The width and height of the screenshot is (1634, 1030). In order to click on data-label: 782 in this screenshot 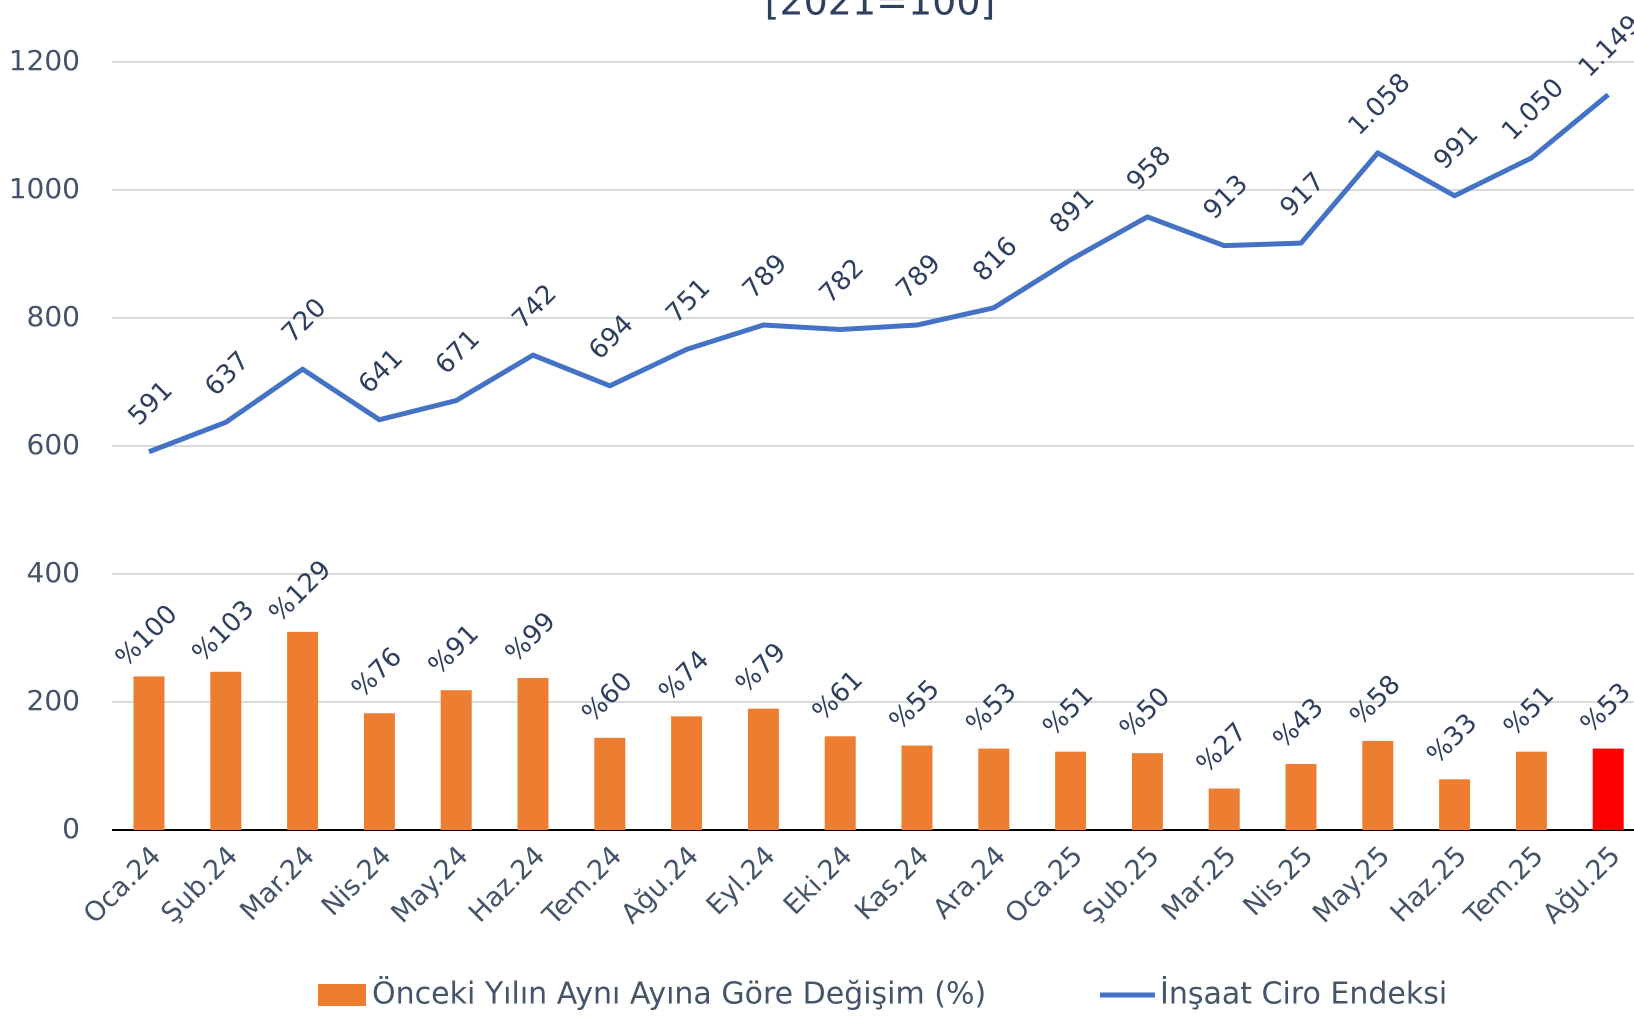, I will do `click(842, 281)`.